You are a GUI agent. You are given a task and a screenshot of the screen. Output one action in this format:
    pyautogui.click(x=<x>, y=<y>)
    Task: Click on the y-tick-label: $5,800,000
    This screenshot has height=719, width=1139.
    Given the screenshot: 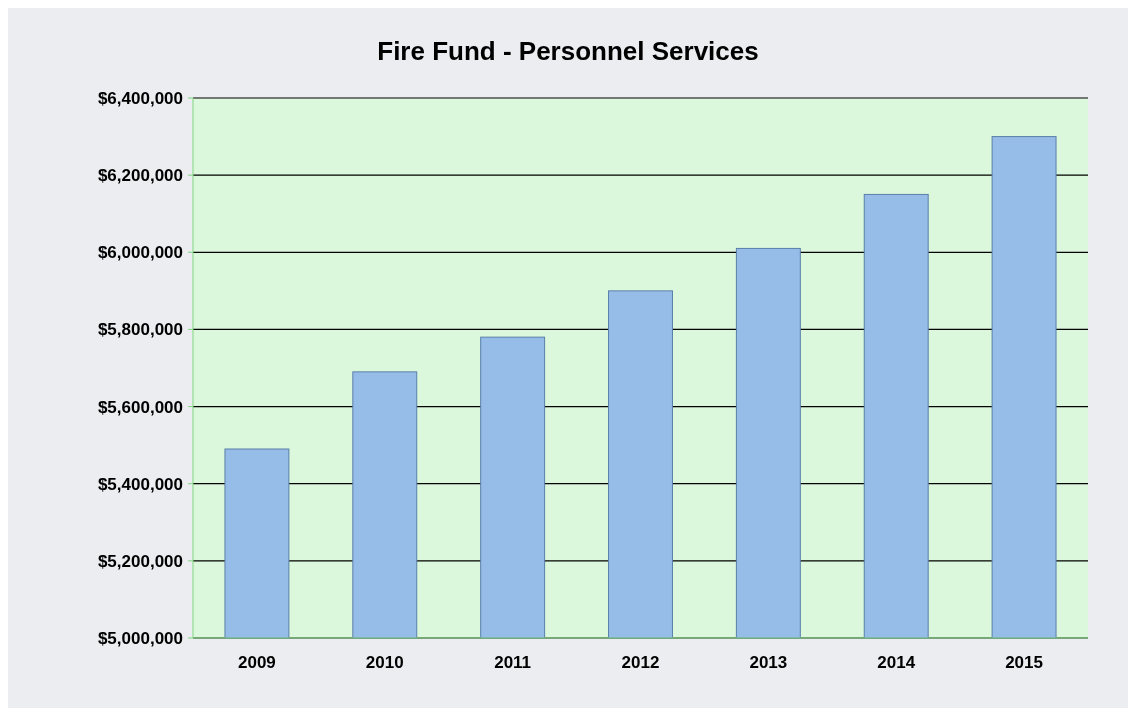 What is the action you would take?
    pyautogui.click(x=140, y=330)
    